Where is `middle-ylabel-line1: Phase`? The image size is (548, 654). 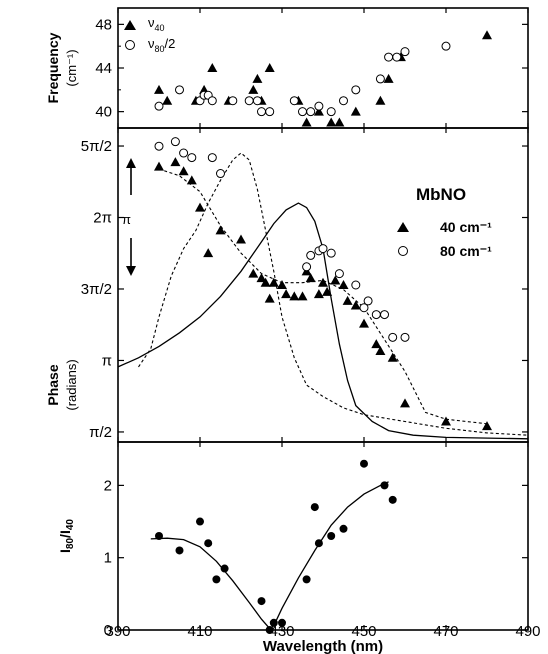
middle-ylabel-line1: Phase is located at coordinates (53, 384).